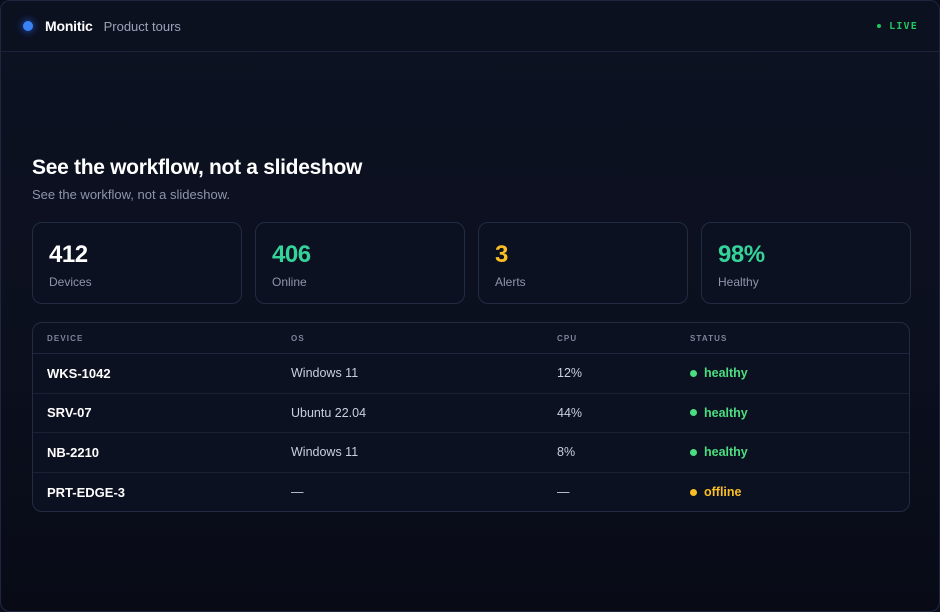 This screenshot has height=612, width=940. Describe the element at coordinates (567, 338) in the screenshot. I see `column-header-cpu: CPU` at that location.